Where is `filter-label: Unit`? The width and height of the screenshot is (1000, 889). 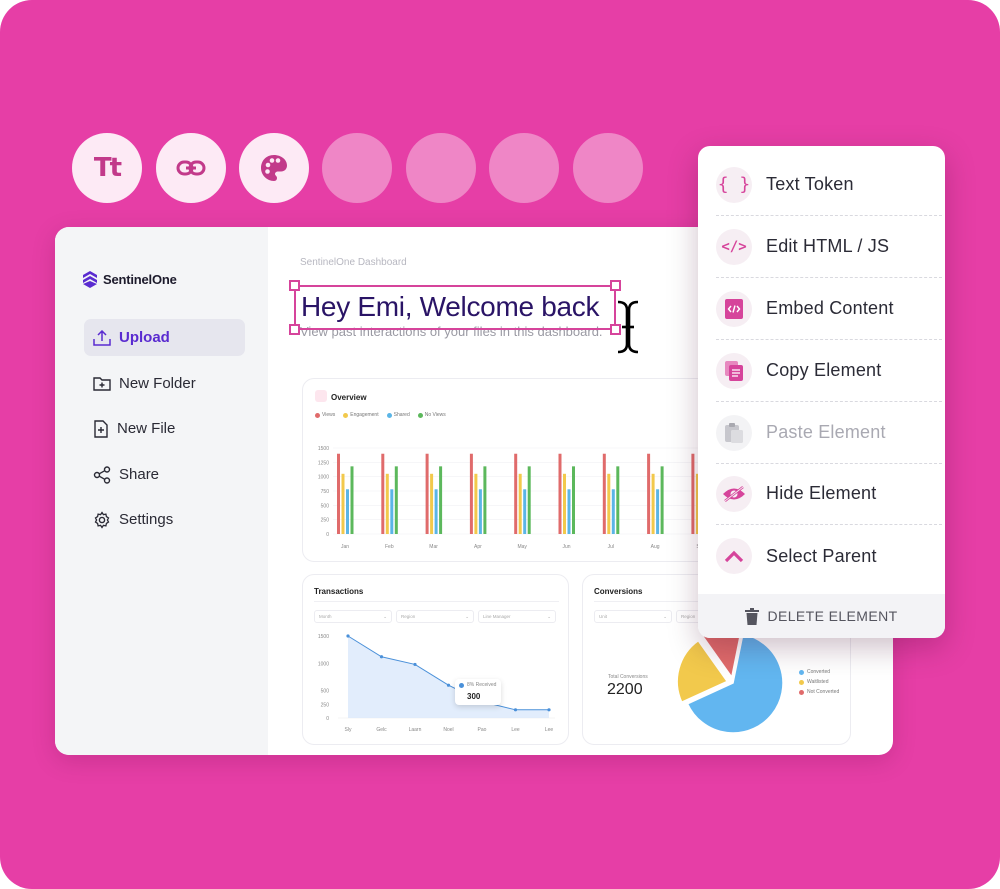 filter-label: Unit is located at coordinates (603, 616).